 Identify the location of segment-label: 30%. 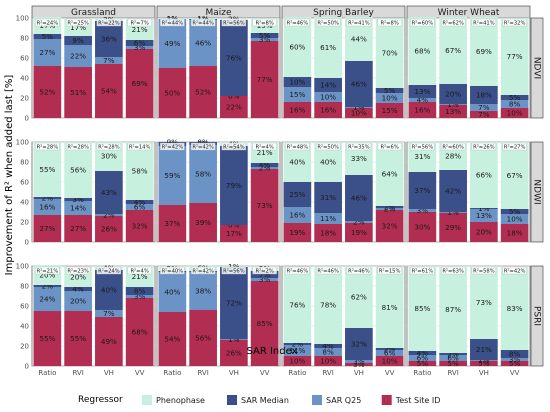
(109, 156).